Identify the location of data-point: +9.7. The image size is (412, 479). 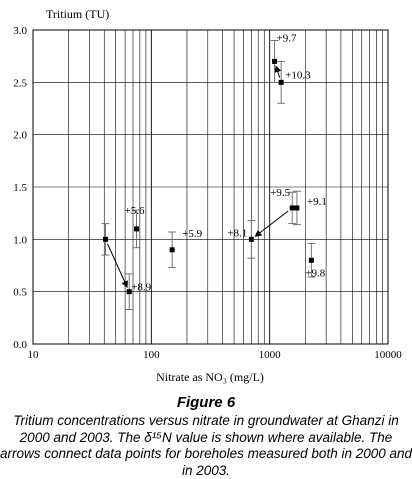
(283, 57).